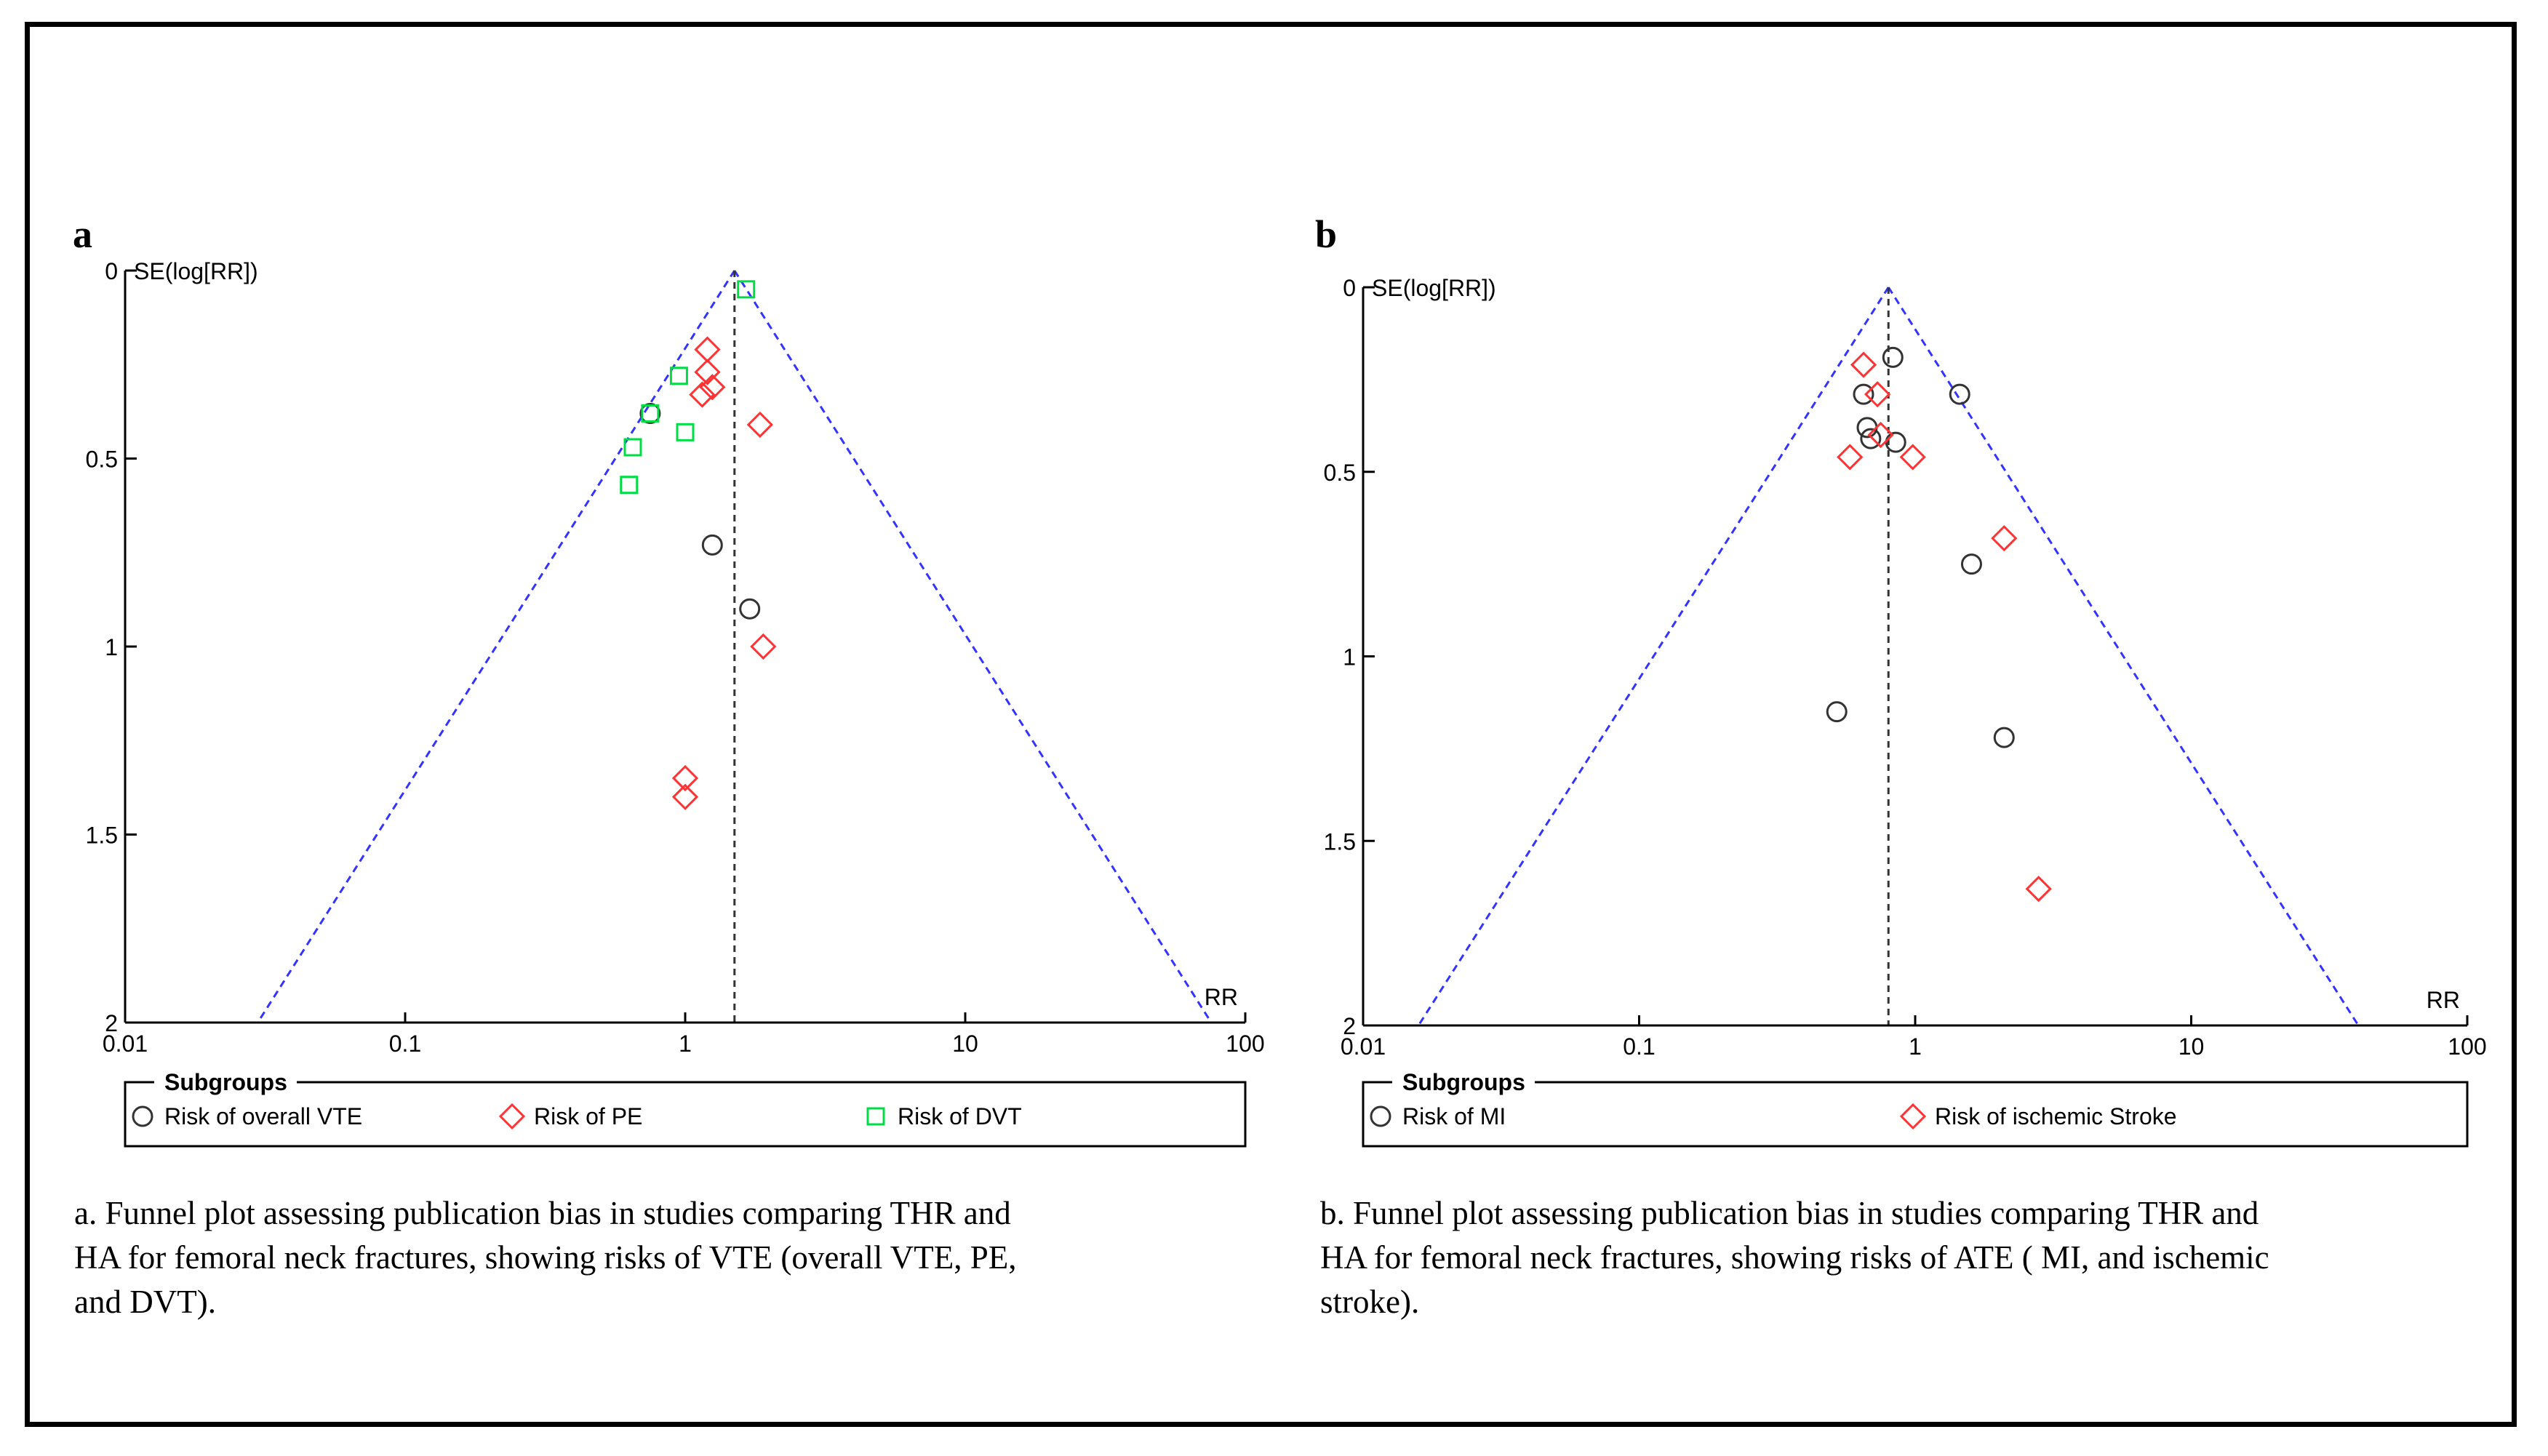  Describe the element at coordinates (1326, 234) in the screenshot. I see `panel-label: b` at that location.